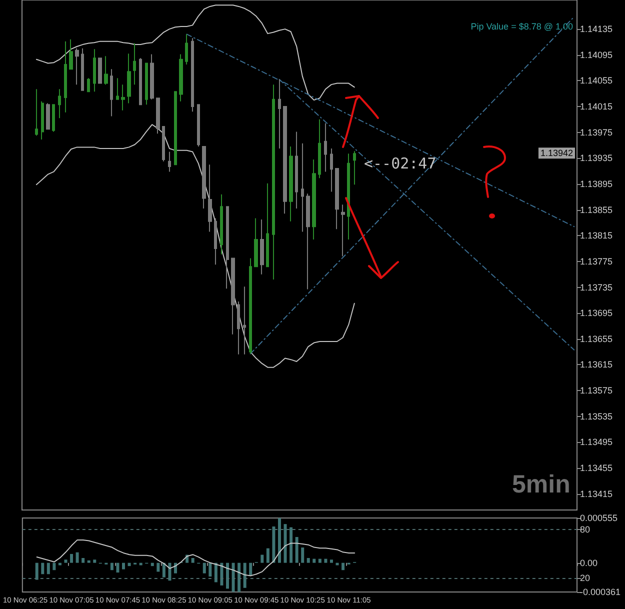 The width and height of the screenshot is (625, 609). What do you see at coordinates (585, 578) in the screenshot?
I see `y2-tick-label: 20` at bounding box center [585, 578].